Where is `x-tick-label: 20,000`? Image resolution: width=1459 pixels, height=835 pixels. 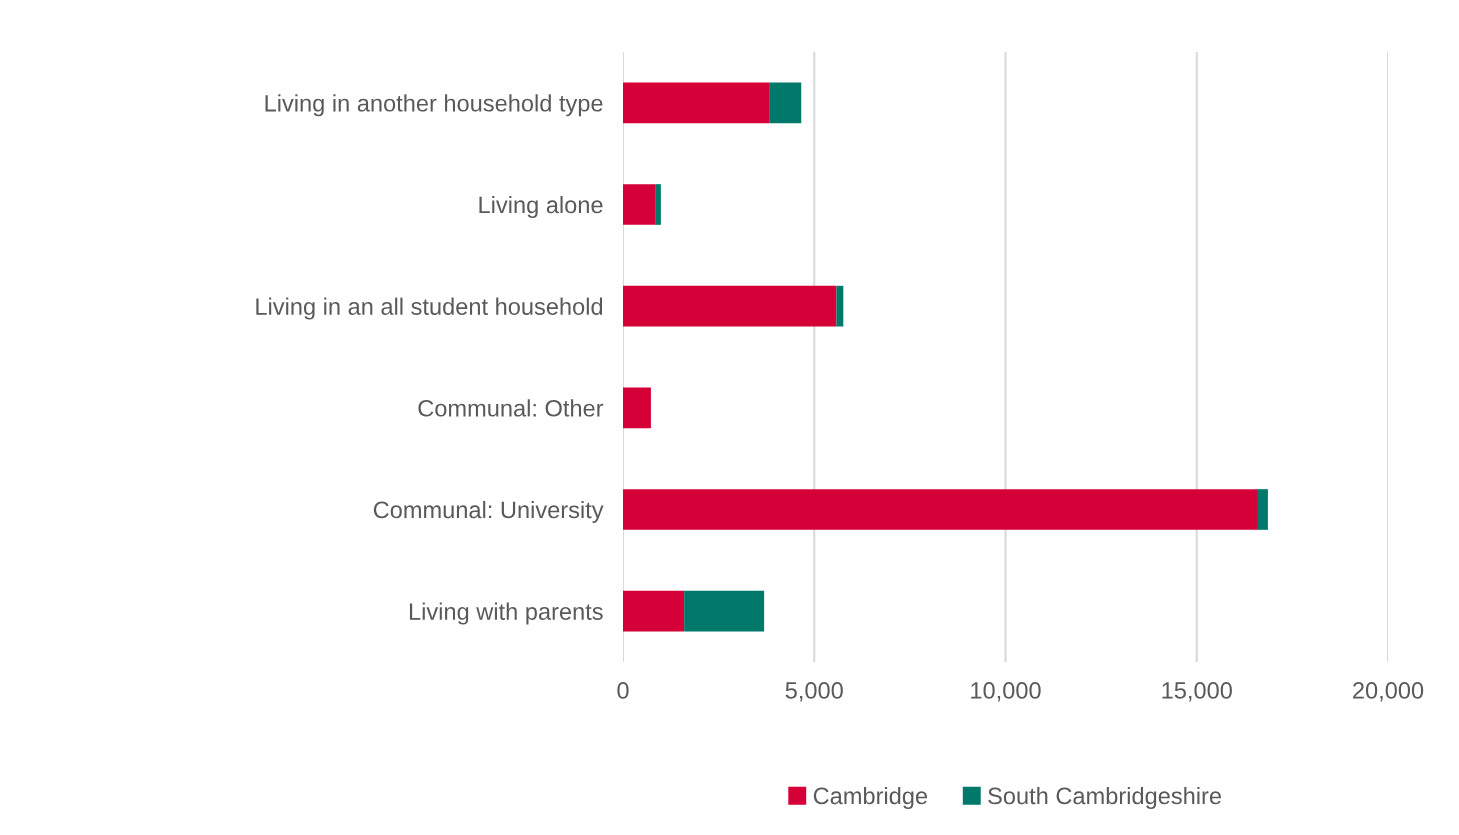 x-tick-label: 20,000 is located at coordinates (1388, 692).